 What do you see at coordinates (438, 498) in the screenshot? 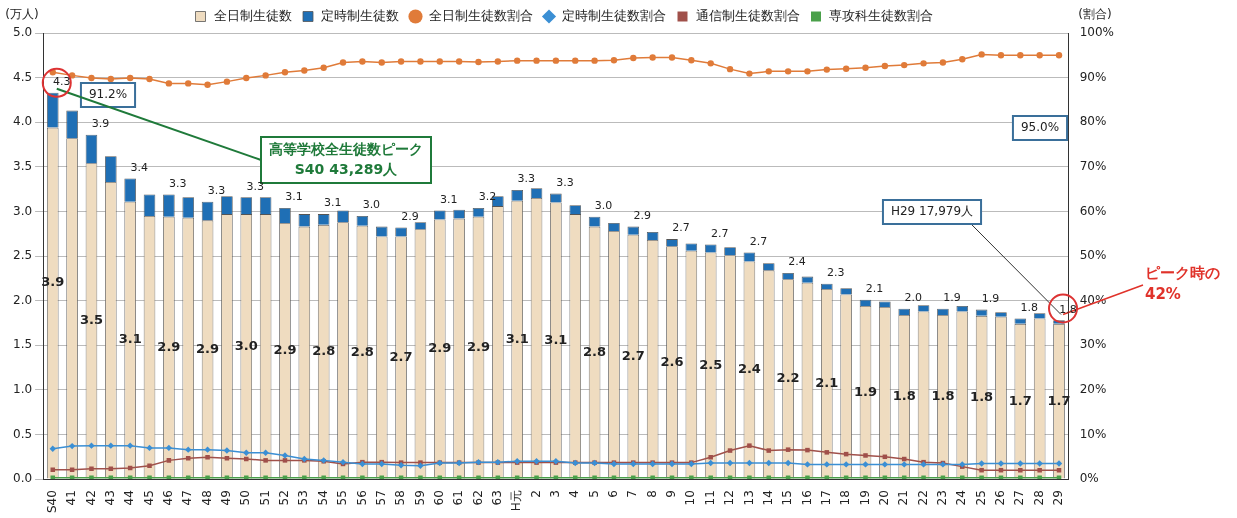
I see `x-tick-label: 60` at bounding box center [438, 498].